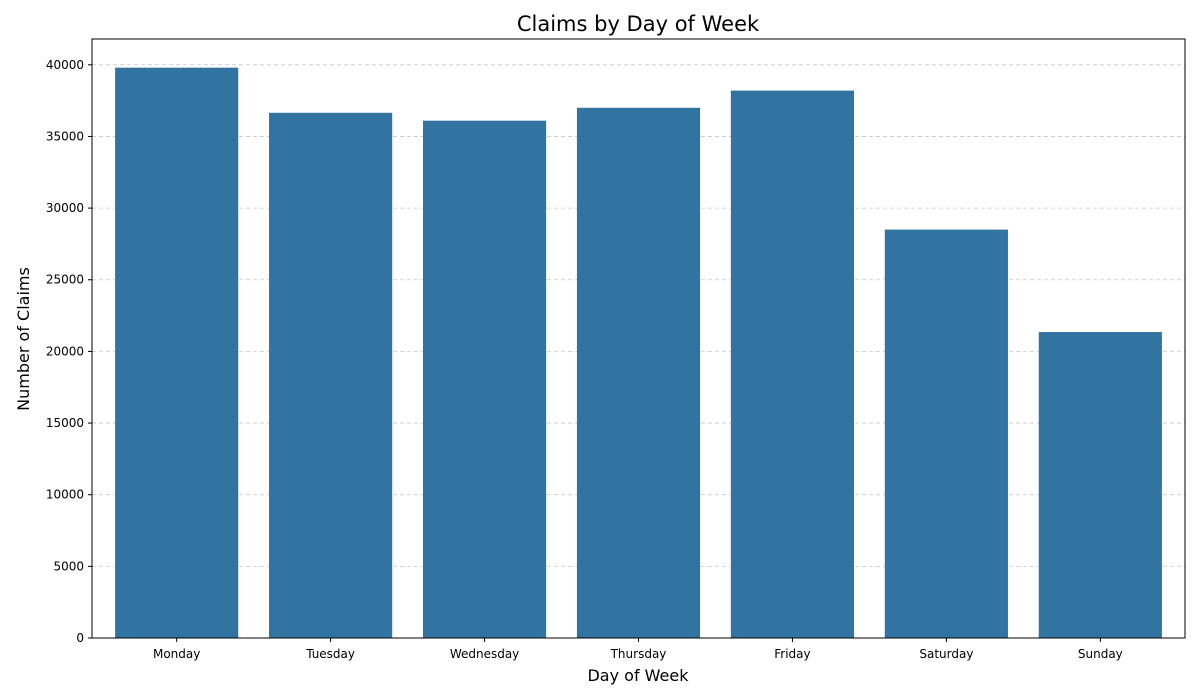 Image resolution: width=1200 pixels, height=700 pixels. I want to click on y-tick-label: 30000, so click(65, 208).